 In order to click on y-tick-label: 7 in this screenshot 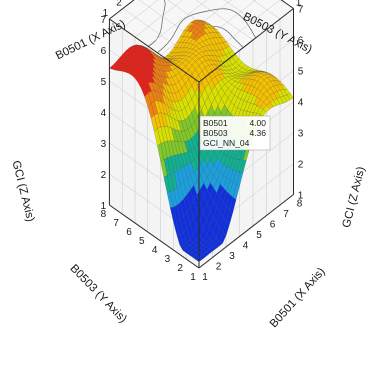, I will do `click(116, 223)`.